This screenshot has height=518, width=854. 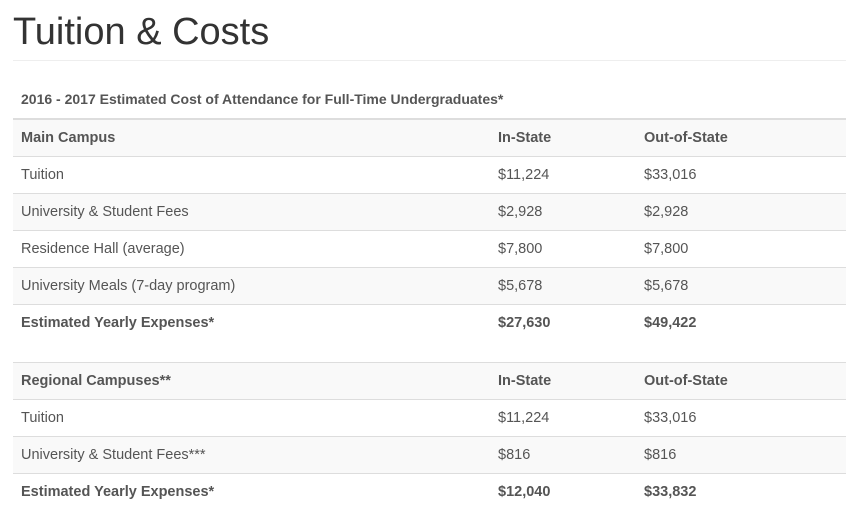 I want to click on row-label: Residence Hall (average), so click(x=251, y=248).